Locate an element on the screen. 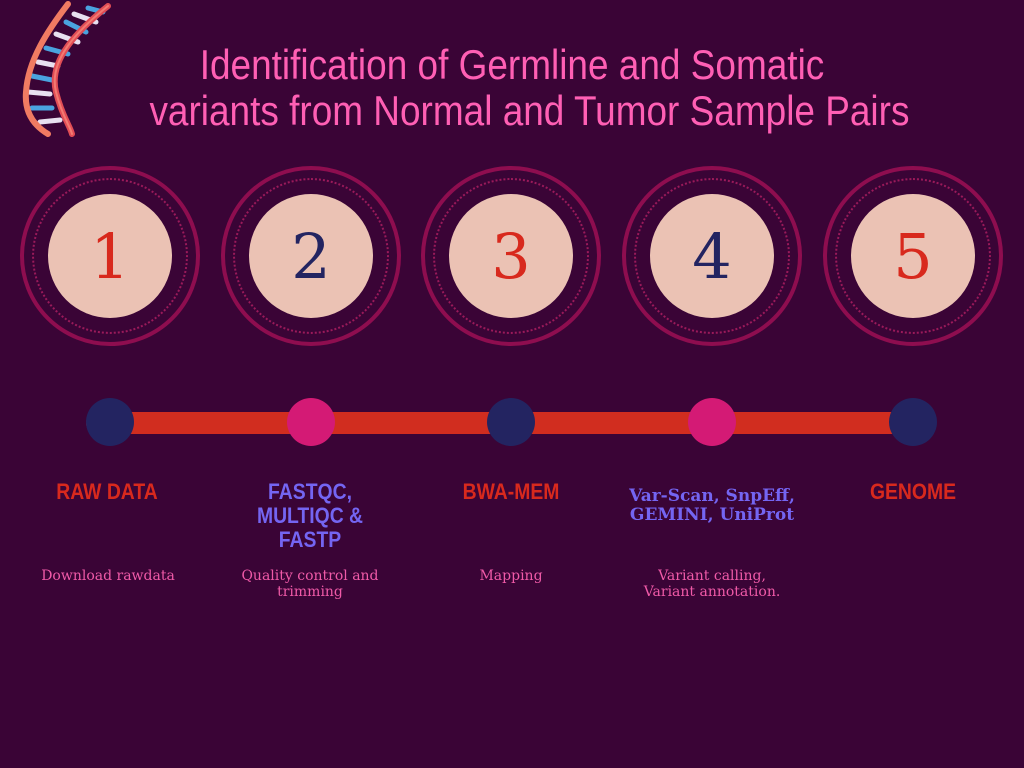 Image resolution: width=1024 pixels, height=768 pixels. step-3-circle: 3 is located at coordinates (511, 256).